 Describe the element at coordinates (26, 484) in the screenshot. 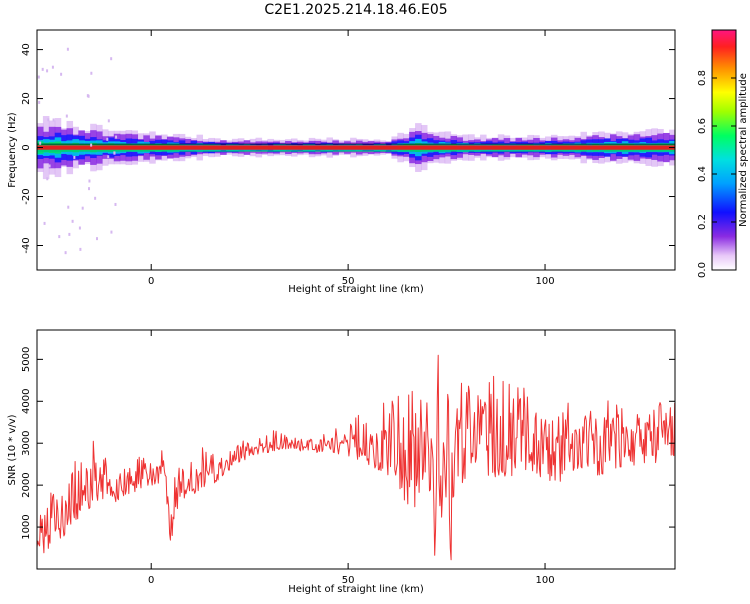

I see `snr-ytick-label: 2000` at that location.